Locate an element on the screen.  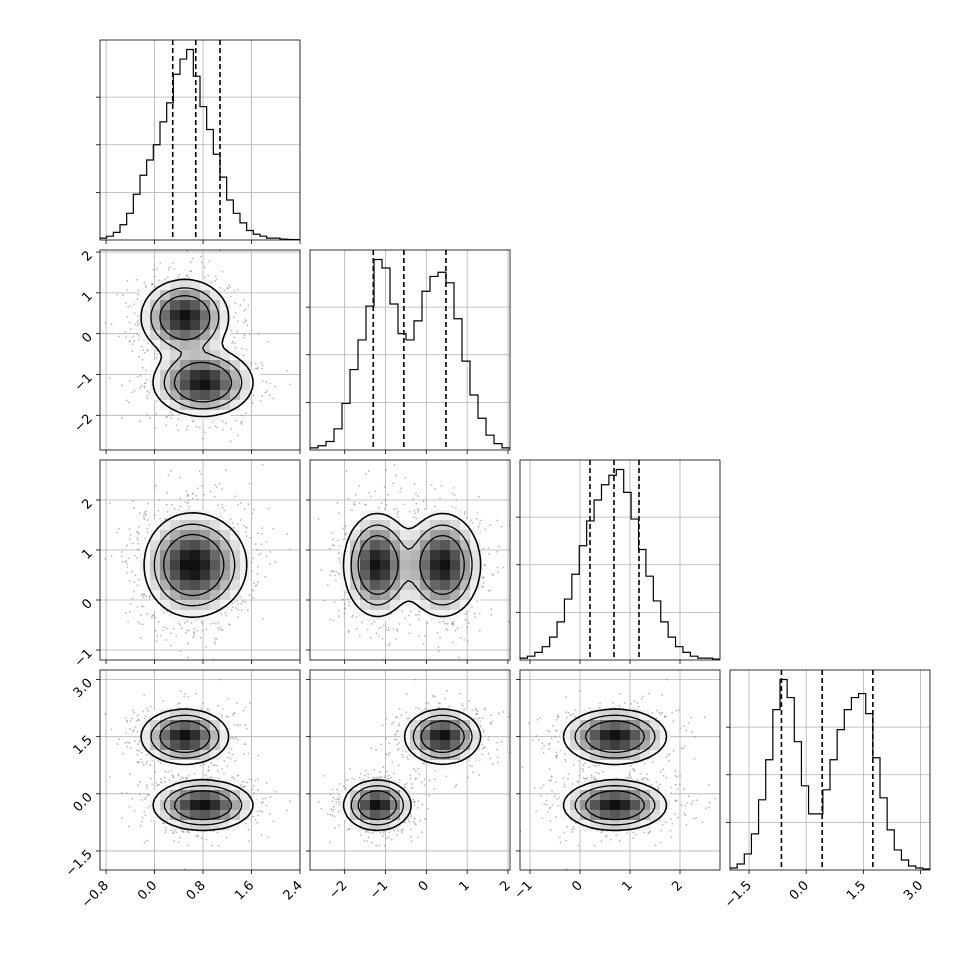
y-tick-label: 0 is located at coordinates (87, 338).